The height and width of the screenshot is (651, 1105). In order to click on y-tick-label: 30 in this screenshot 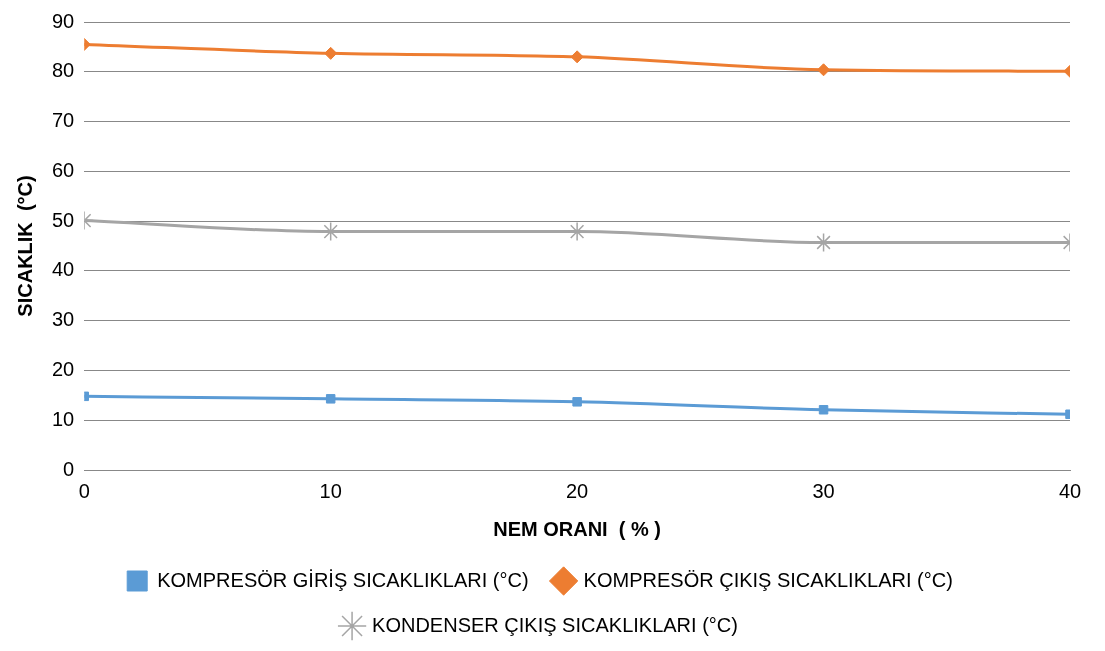, I will do `click(63, 319)`.